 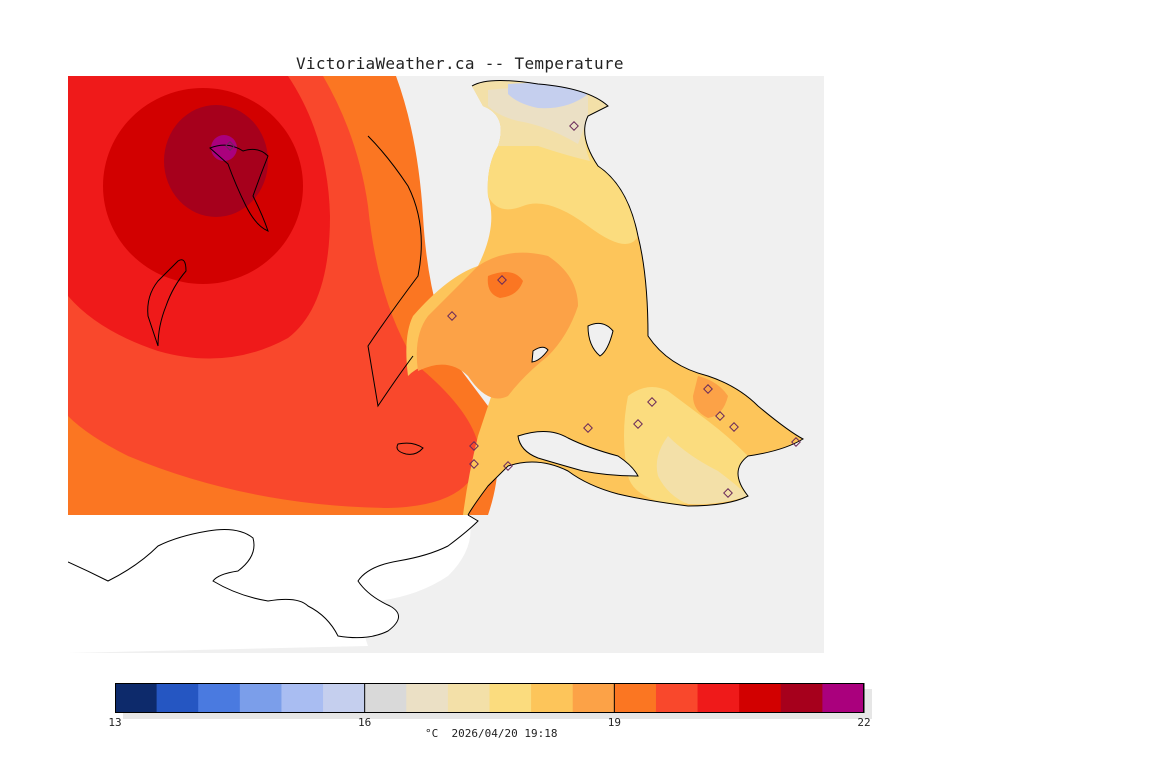 I want to click on land-warm-pocket-inner, so click(x=505, y=285).